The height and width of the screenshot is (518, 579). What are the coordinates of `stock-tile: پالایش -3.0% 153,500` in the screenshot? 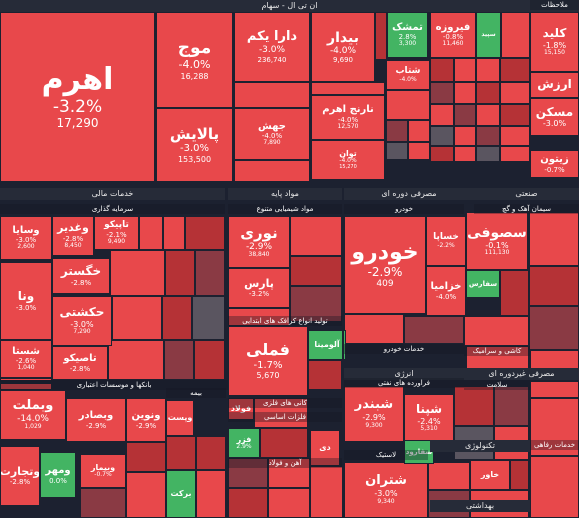 It's located at (194, 145).